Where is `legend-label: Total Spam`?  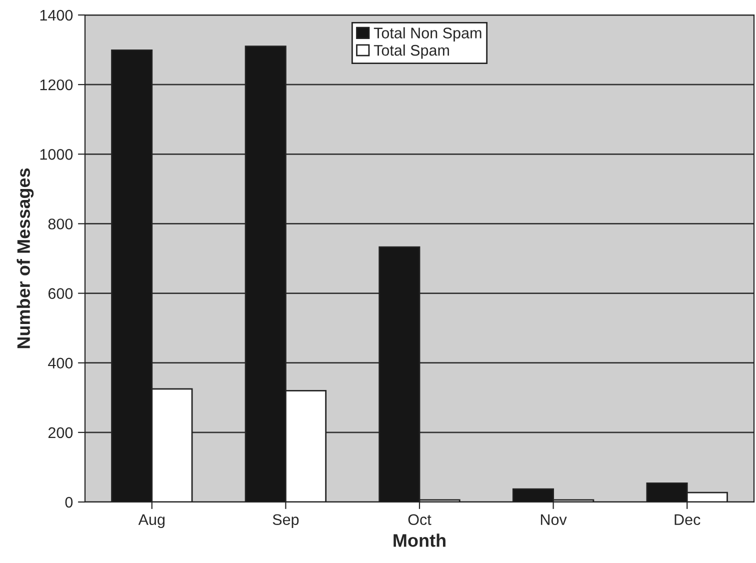
legend-label: Total Spam is located at coordinates (411, 51).